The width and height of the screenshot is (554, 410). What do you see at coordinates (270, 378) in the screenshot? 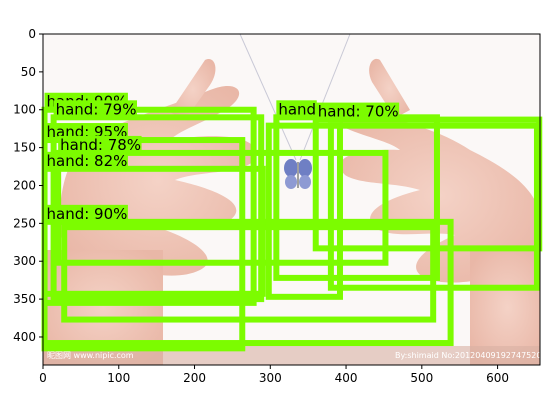
I see `x-tick-label: 300` at bounding box center [270, 378].